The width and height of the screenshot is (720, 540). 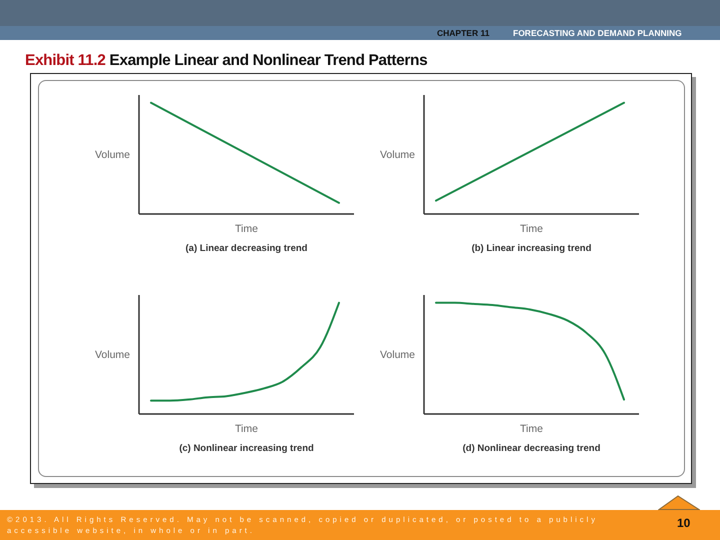 What do you see at coordinates (532, 248) in the screenshot?
I see `text: (b) Linear increasing trend` at bounding box center [532, 248].